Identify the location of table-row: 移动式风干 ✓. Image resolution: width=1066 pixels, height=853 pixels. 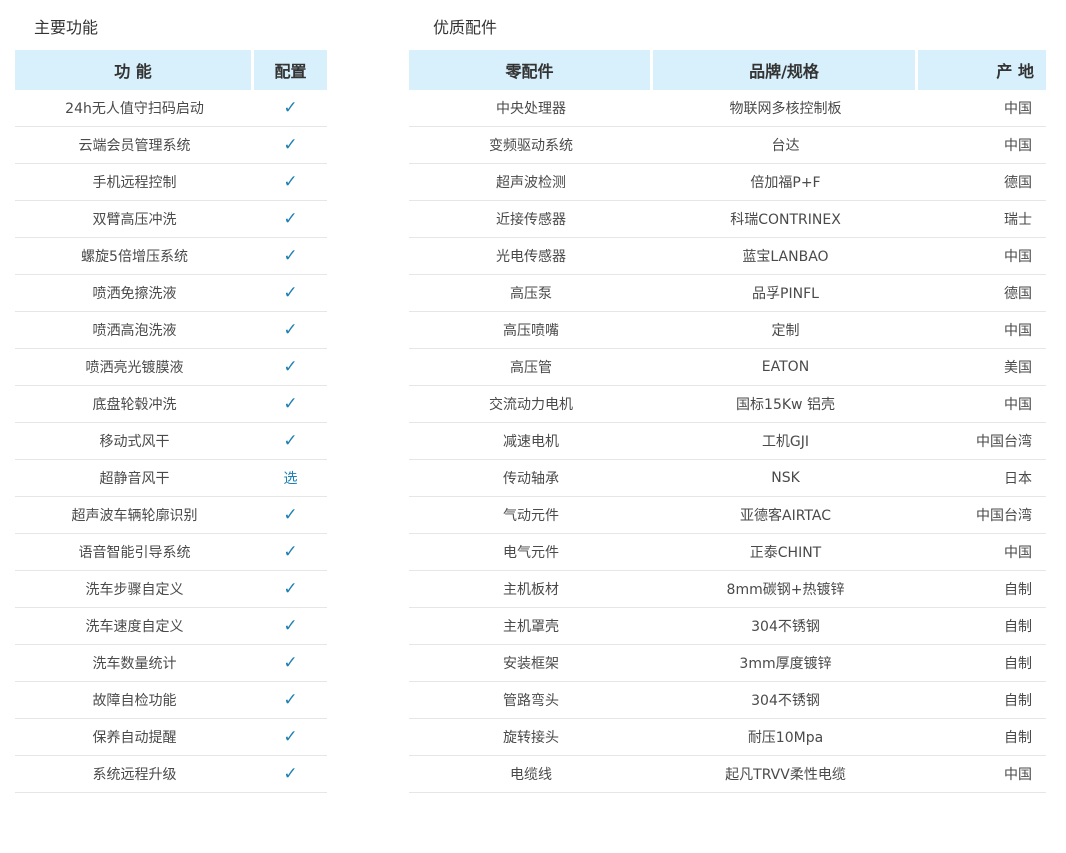
(171, 441).